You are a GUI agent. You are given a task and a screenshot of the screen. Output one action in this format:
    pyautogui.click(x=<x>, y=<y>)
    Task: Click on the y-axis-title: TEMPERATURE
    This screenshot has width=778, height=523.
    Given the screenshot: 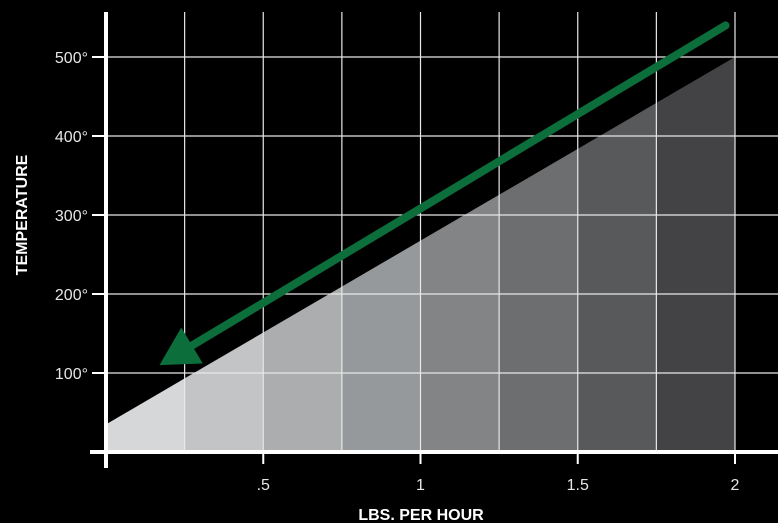 What is the action you would take?
    pyautogui.click(x=22, y=214)
    